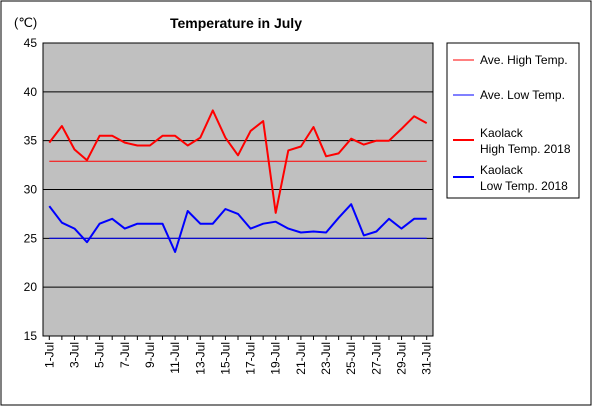 This screenshot has height=412, width=593. I want to click on x-tick-label: 1-Jul, so click(49, 355).